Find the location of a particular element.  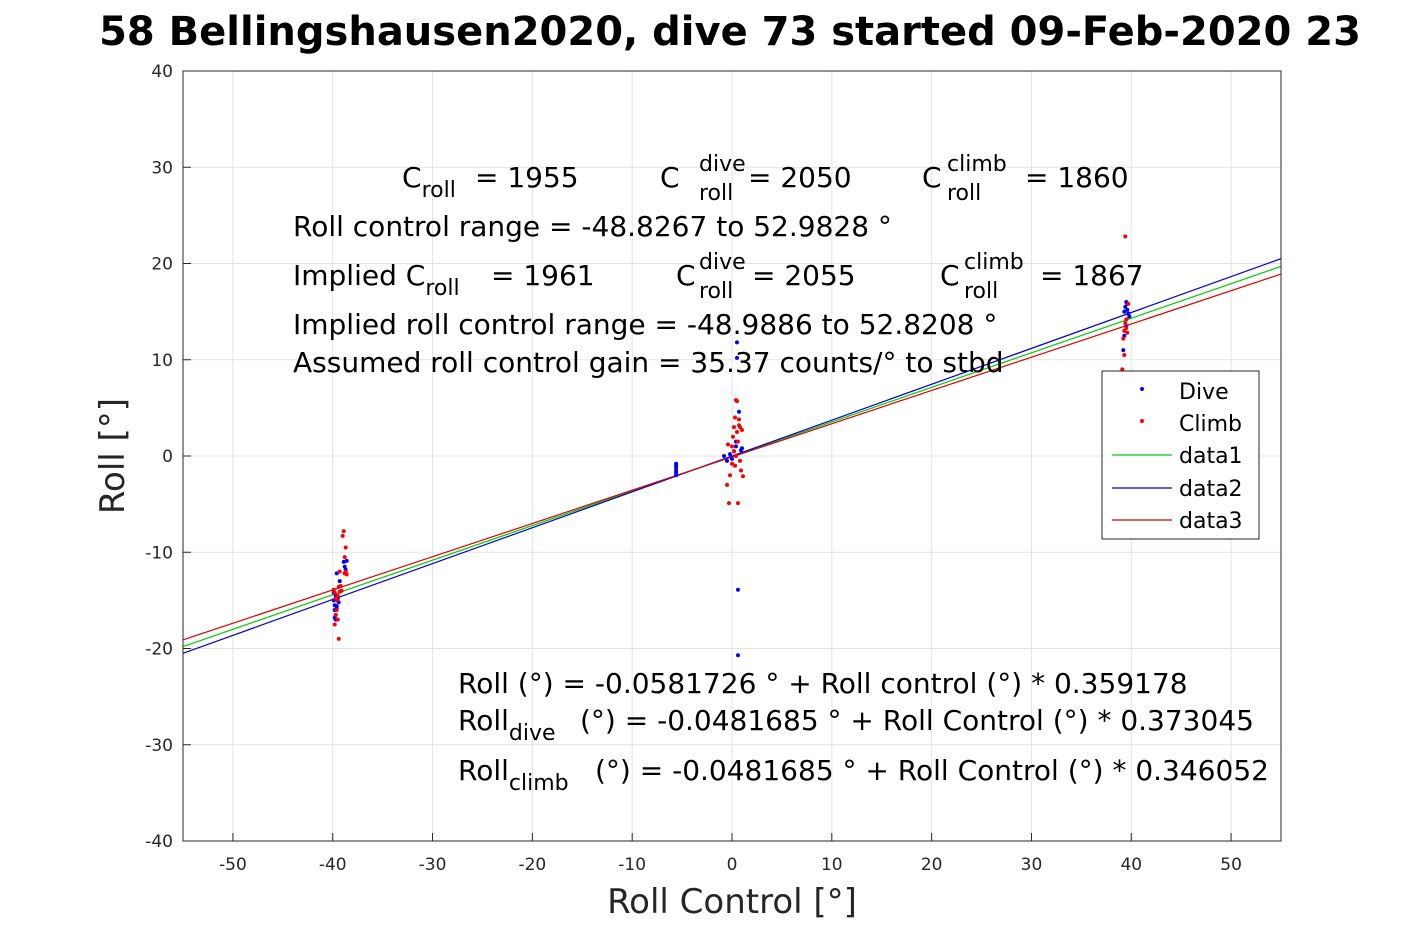

legend-label-data2: data2 is located at coordinates (1211, 489).